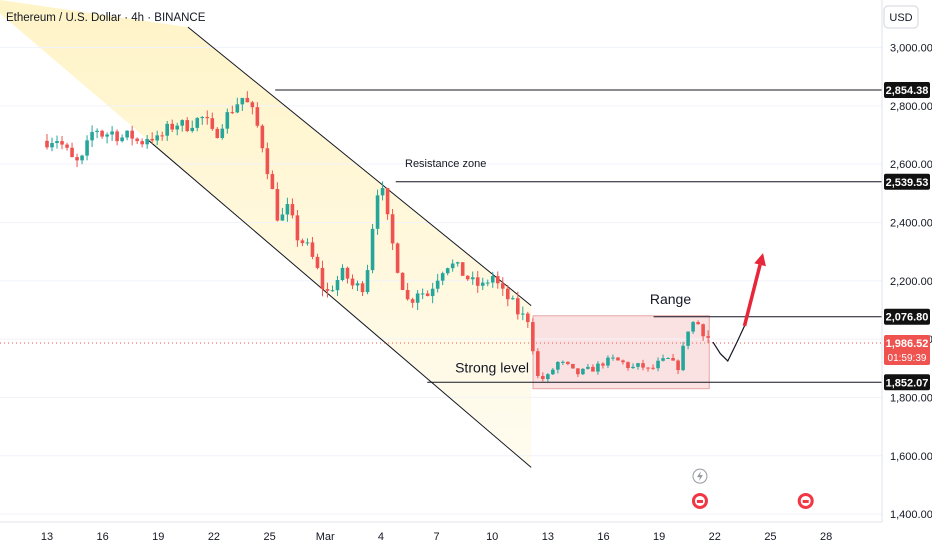  Describe the element at coordinates (911, 282) in the screenshot. I see `y-tick-label: 2,200.00` at that location.